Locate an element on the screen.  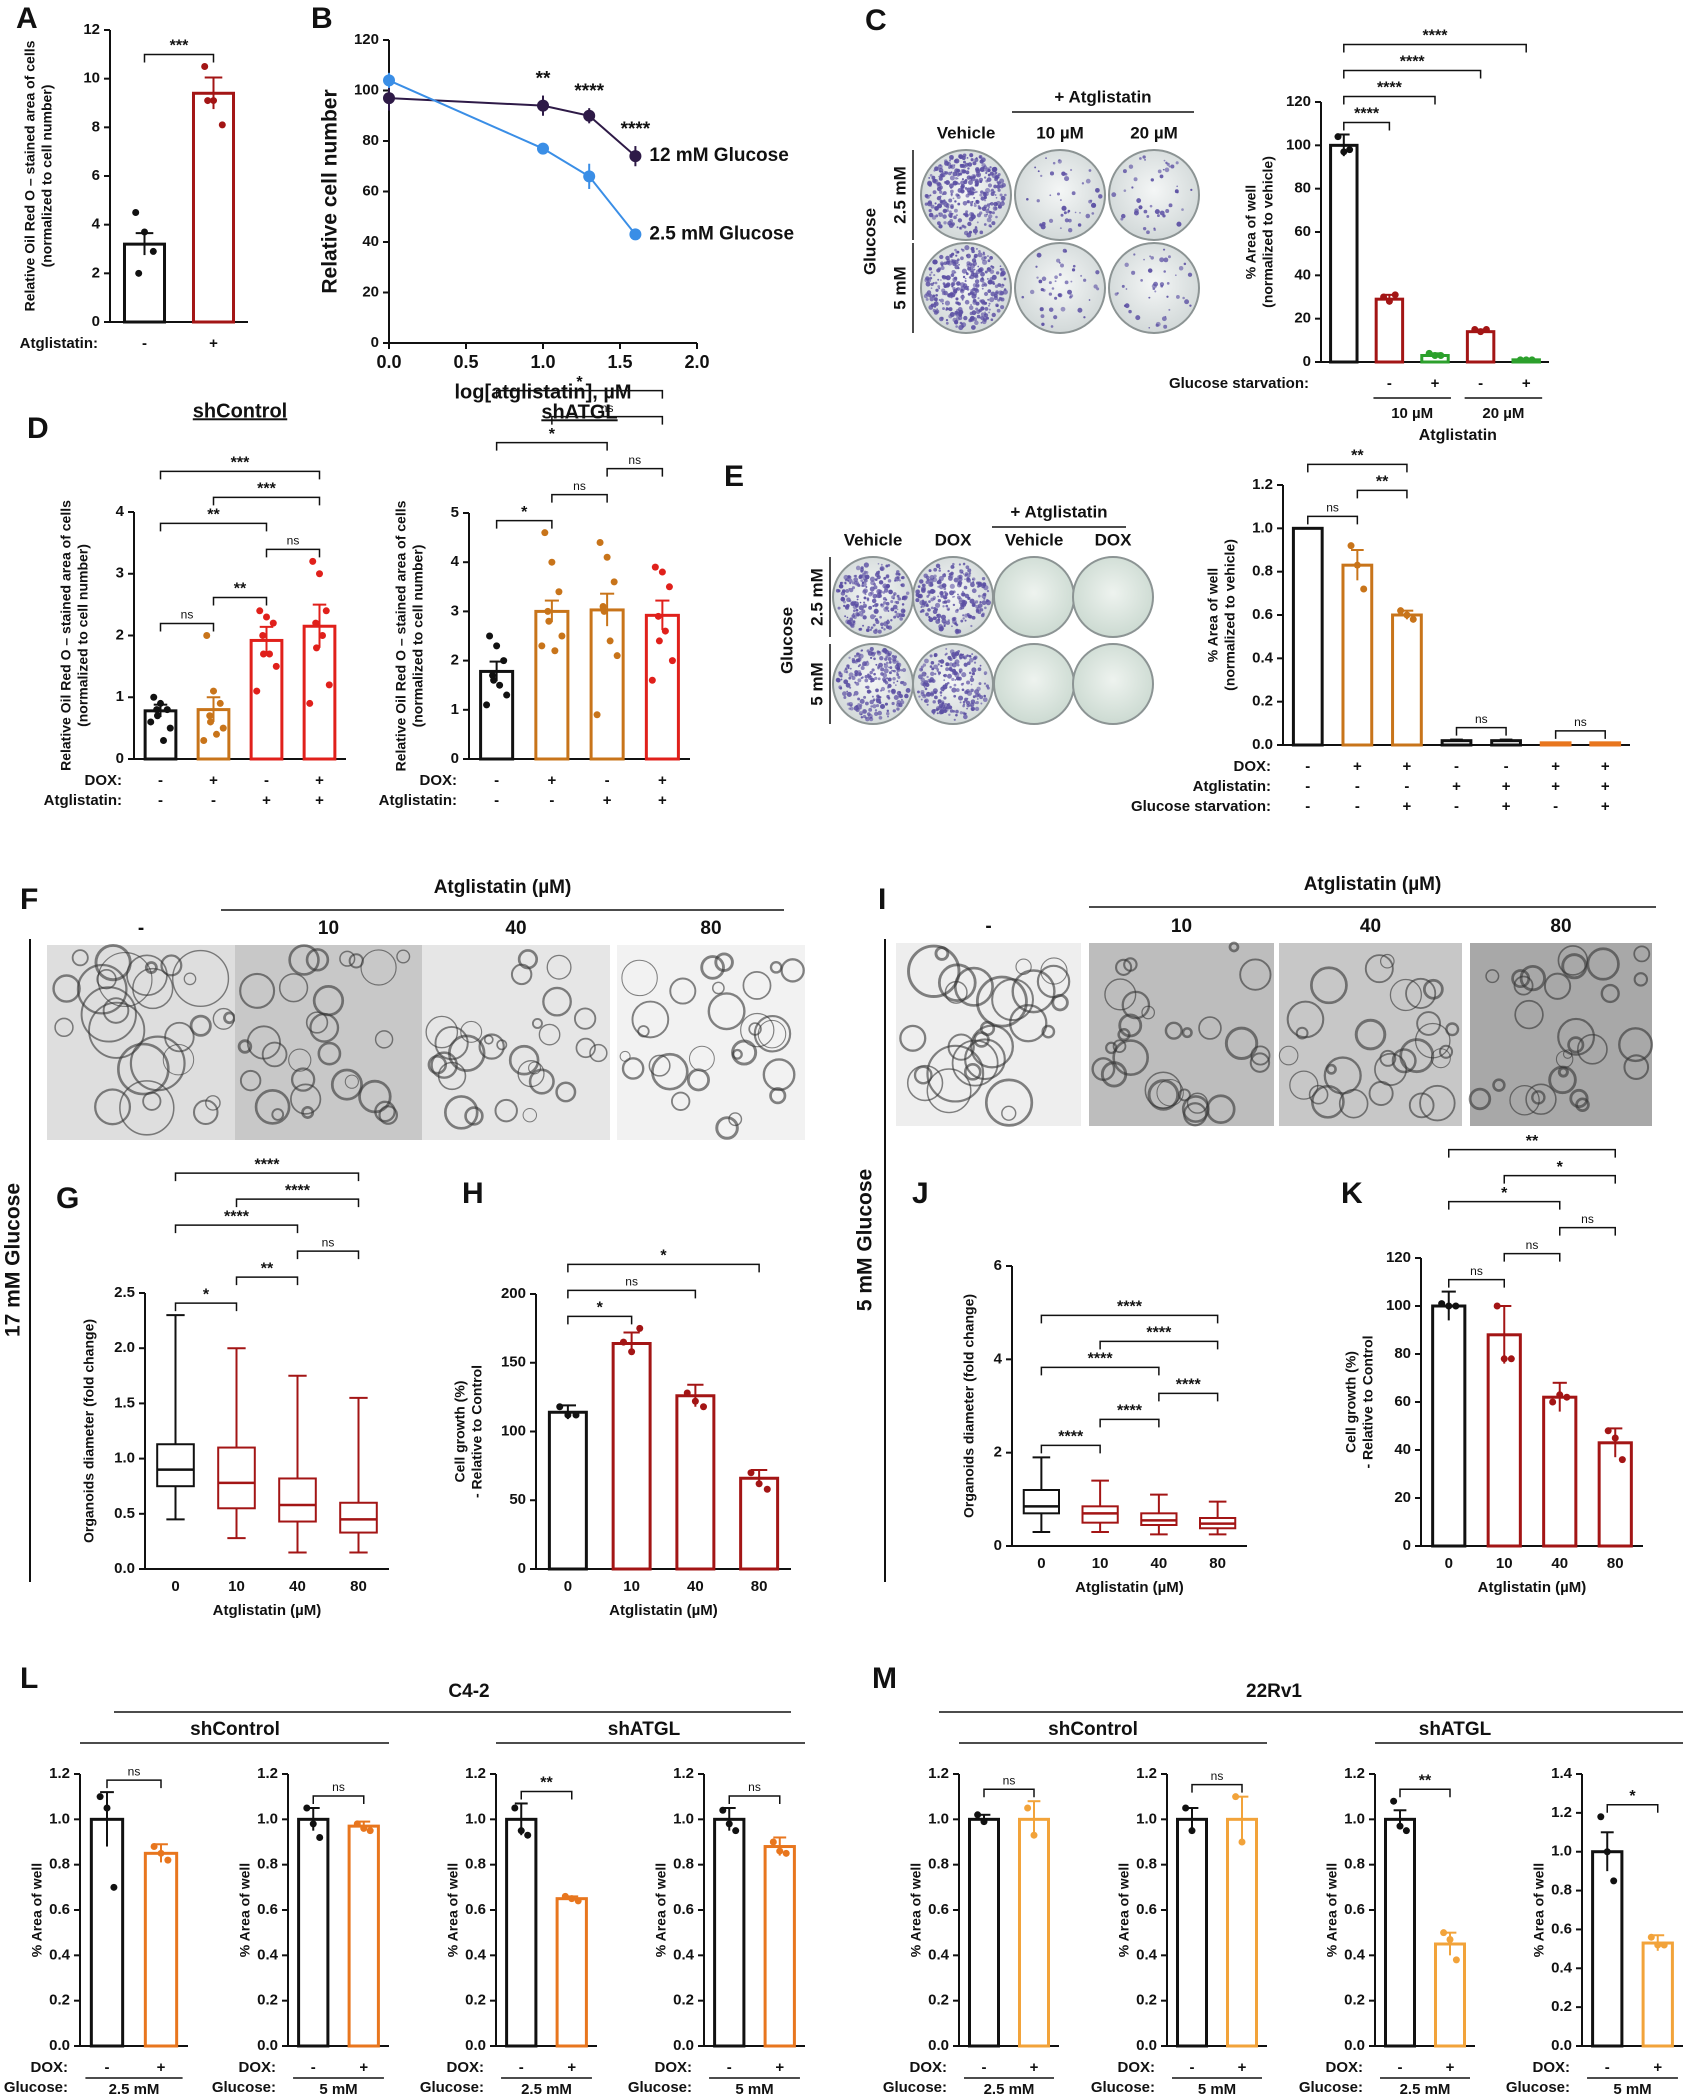
y-axis-label: (normalized to vehicle) is located at coordinates (1230, 615).